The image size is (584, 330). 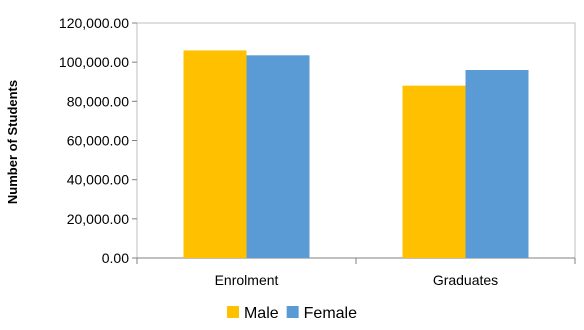 I want to click on y-tick-label: 20,000.00, so click(x=98, y=219).